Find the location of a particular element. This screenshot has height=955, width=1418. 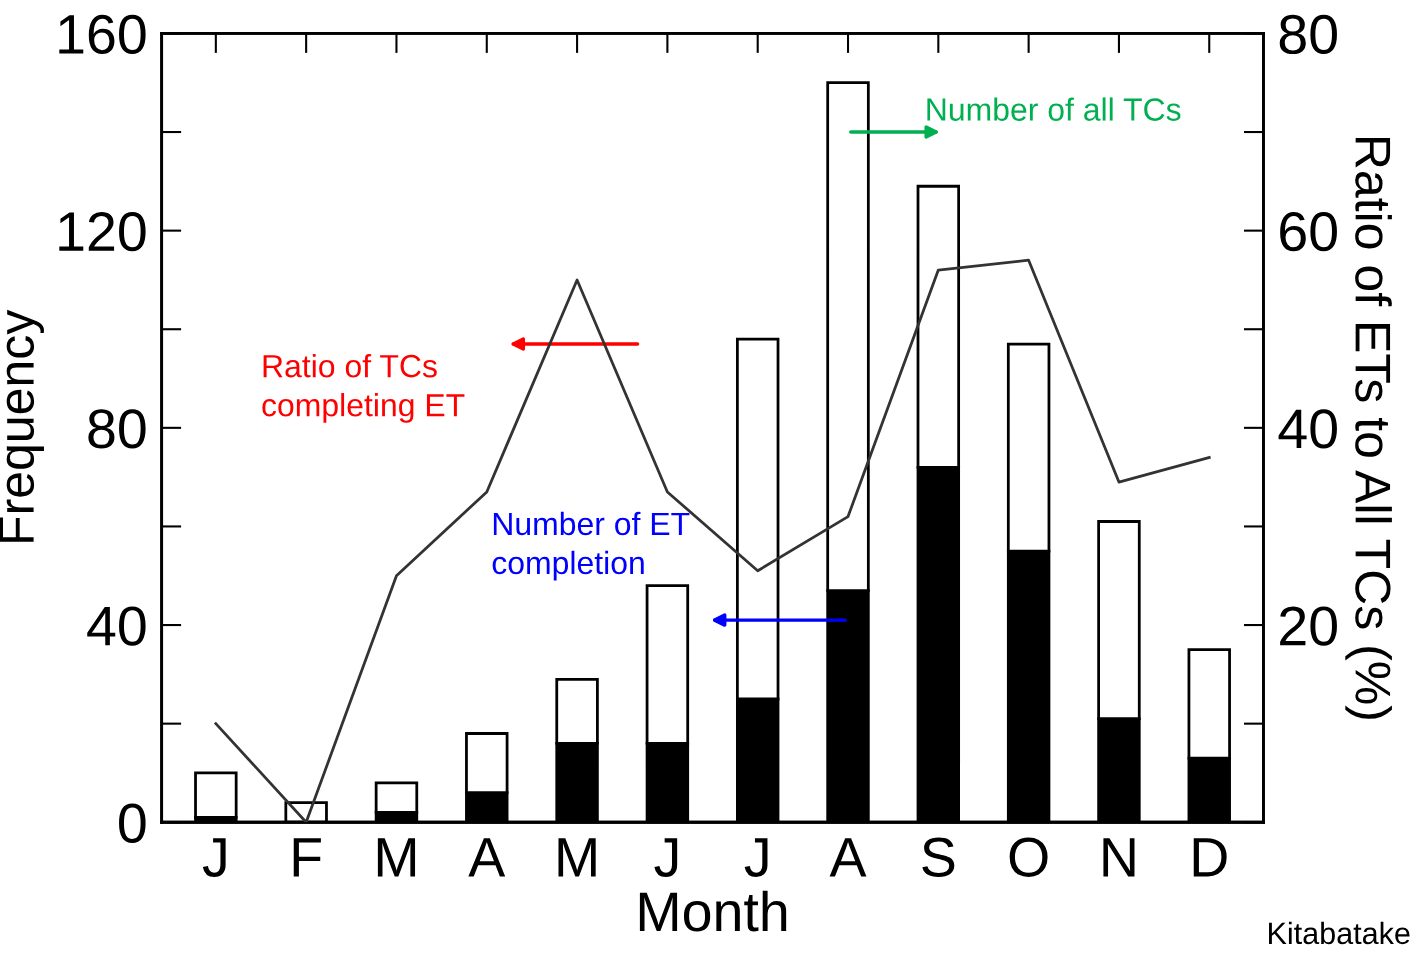

annotation: Ratio of TCs completing ET is located at coordinates (363, 388).